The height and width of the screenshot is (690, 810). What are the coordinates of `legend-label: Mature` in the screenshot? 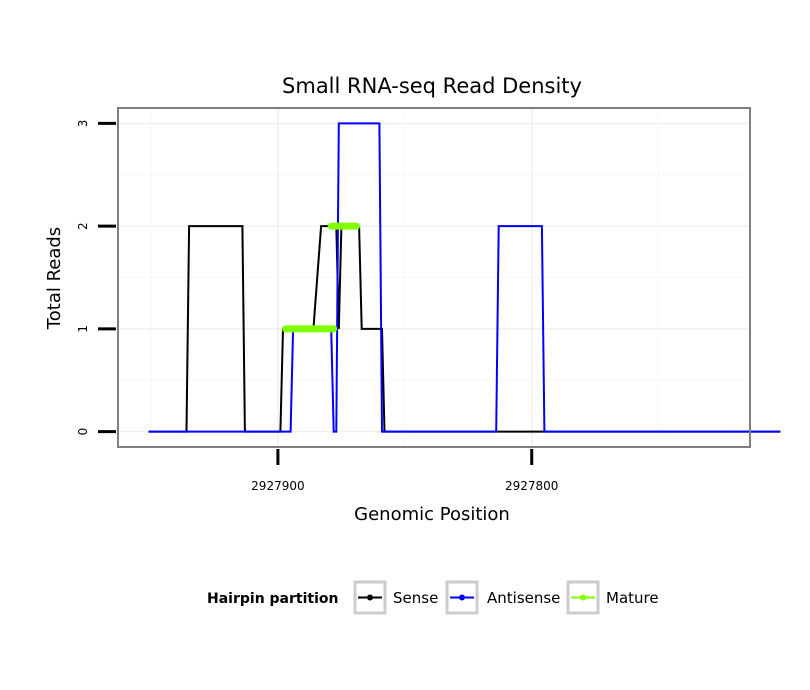 It's located at (632, 598).